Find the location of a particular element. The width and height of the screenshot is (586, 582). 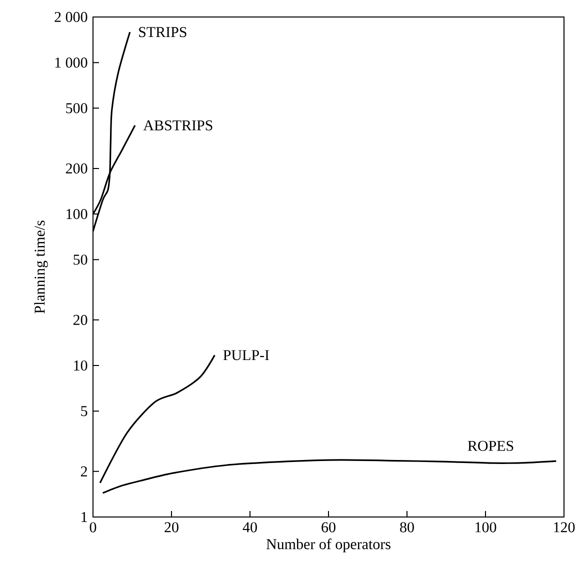

x-tick-label: 60 is located at coordinates (329, 527).